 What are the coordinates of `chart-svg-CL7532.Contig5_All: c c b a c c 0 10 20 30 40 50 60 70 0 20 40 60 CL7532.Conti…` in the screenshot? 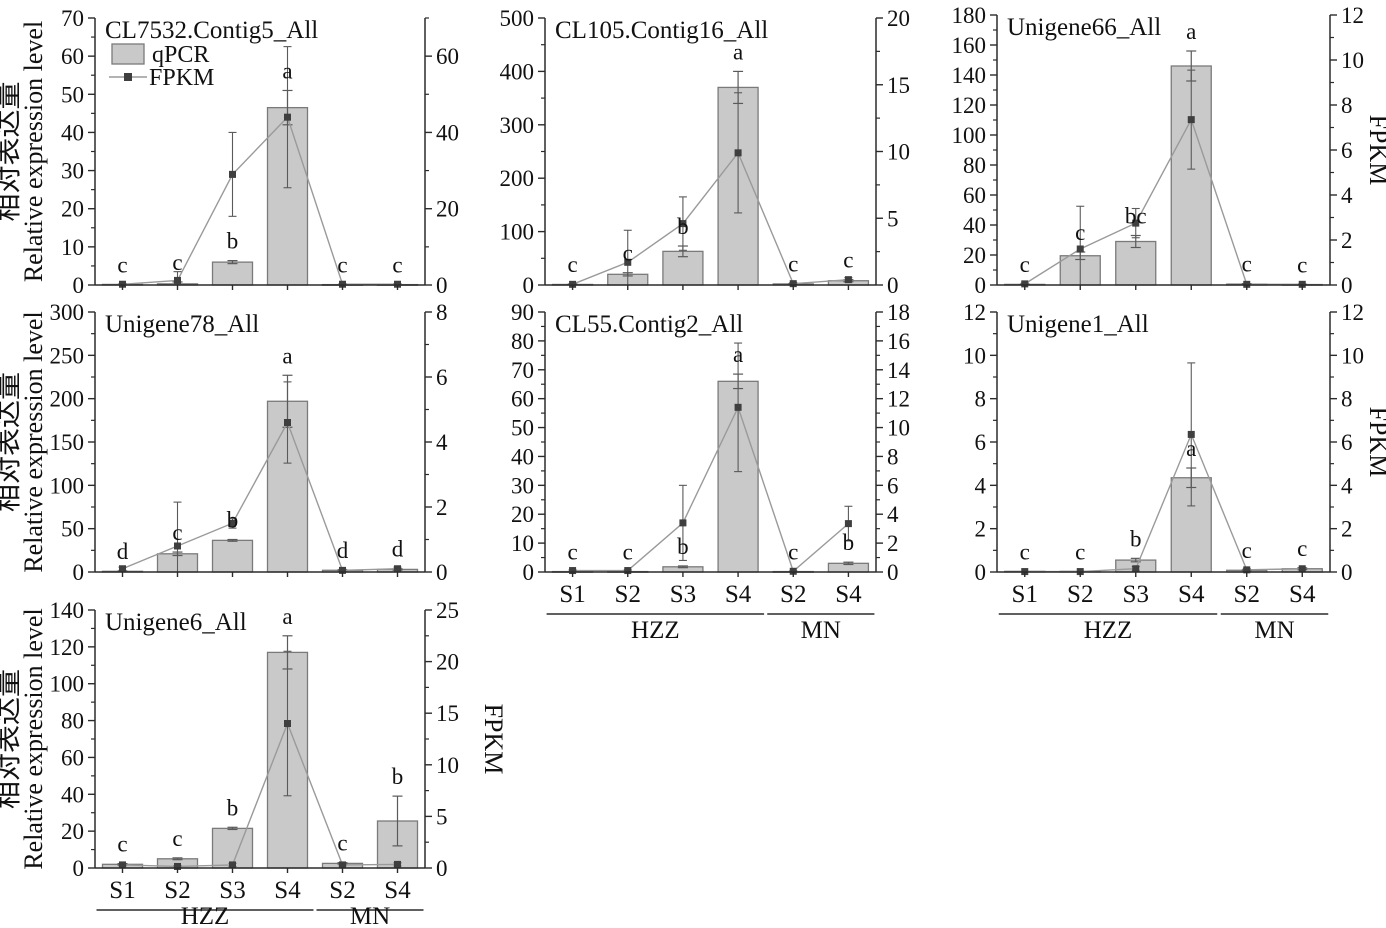 It's located at (229, 152).